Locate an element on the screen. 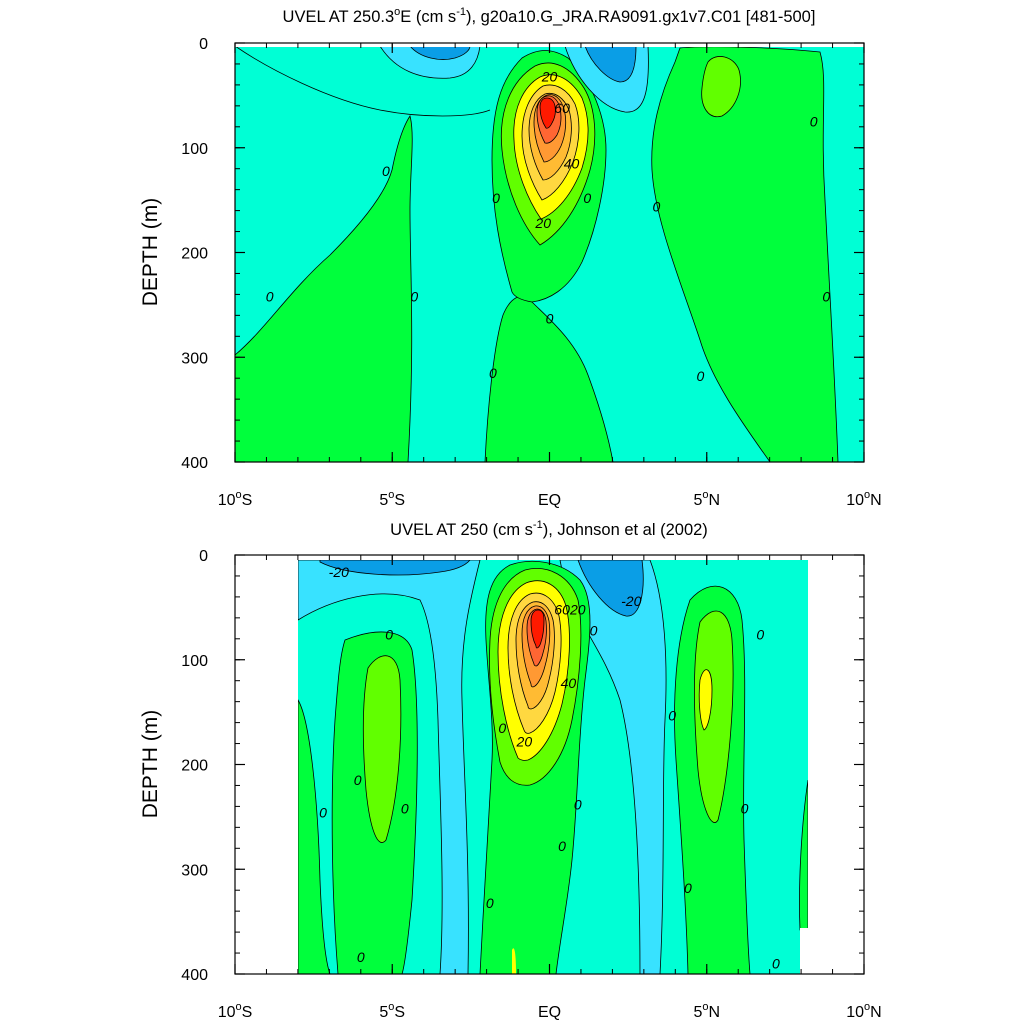  contour-line-west-surface is located at coordinates (363, 81).